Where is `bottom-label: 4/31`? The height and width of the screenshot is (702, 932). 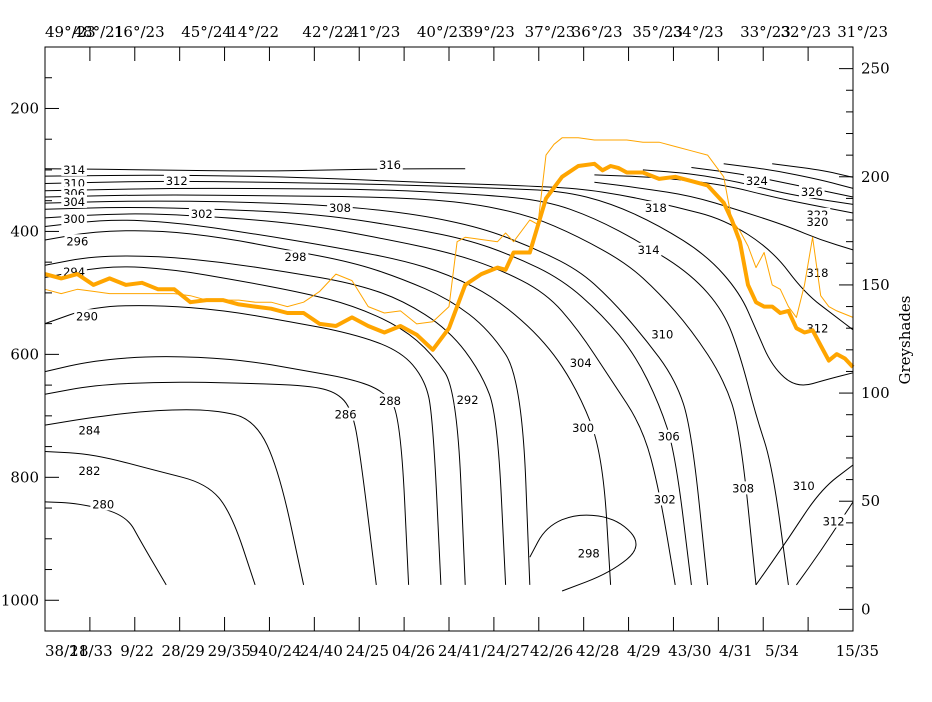 bottom-label: 4/31 is located at coordinates (736, 651).